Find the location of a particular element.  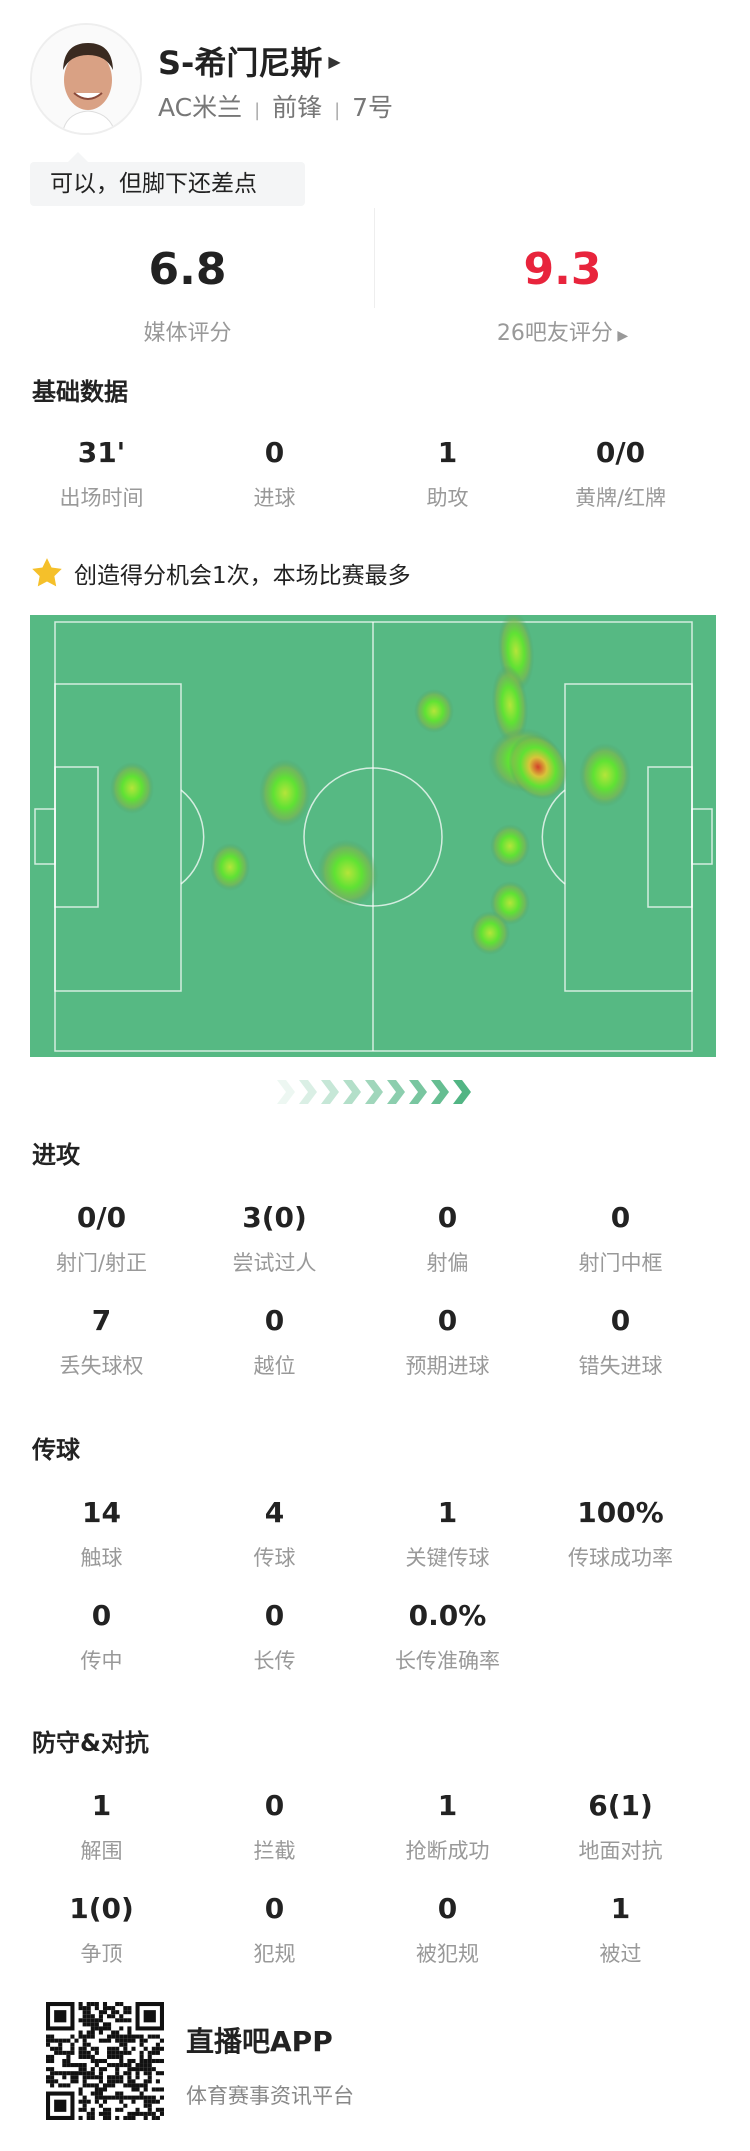

stat-label: 预期进球 is located at coordinates (447, 1366).